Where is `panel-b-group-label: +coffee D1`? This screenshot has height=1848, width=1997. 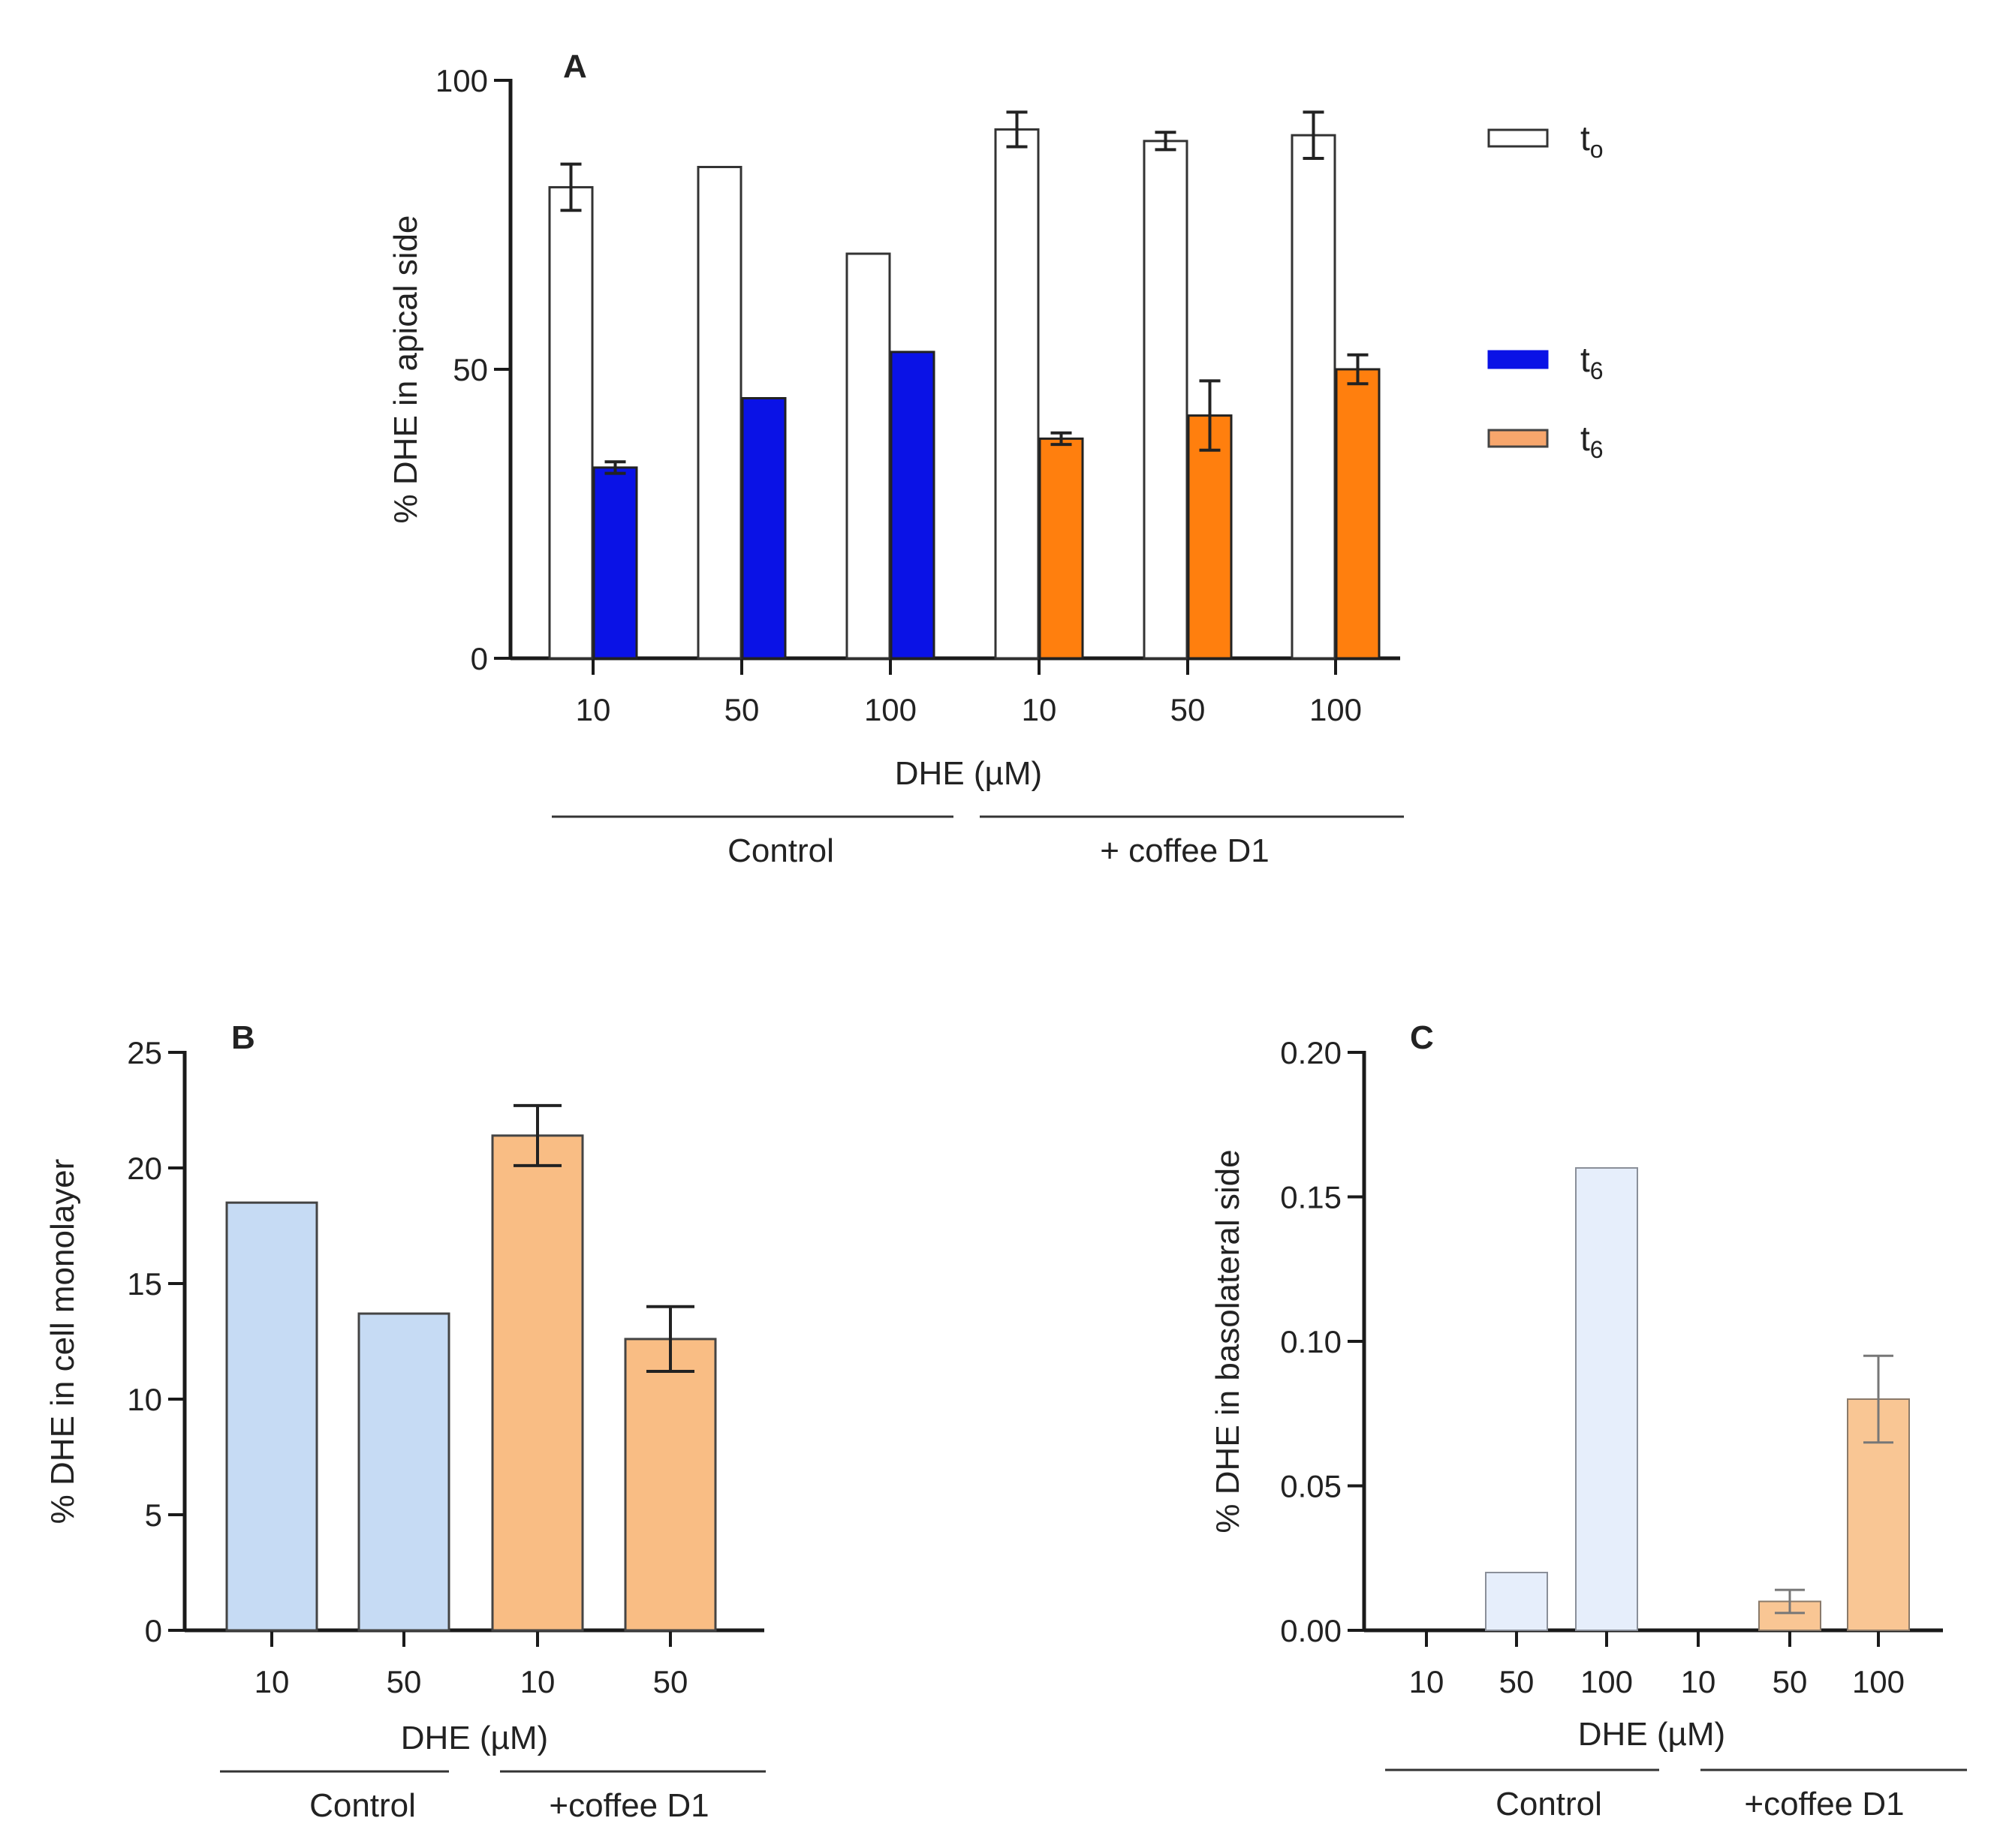
panel-b-group-label: +coffee D1 is located at coordinates (629, 1805).